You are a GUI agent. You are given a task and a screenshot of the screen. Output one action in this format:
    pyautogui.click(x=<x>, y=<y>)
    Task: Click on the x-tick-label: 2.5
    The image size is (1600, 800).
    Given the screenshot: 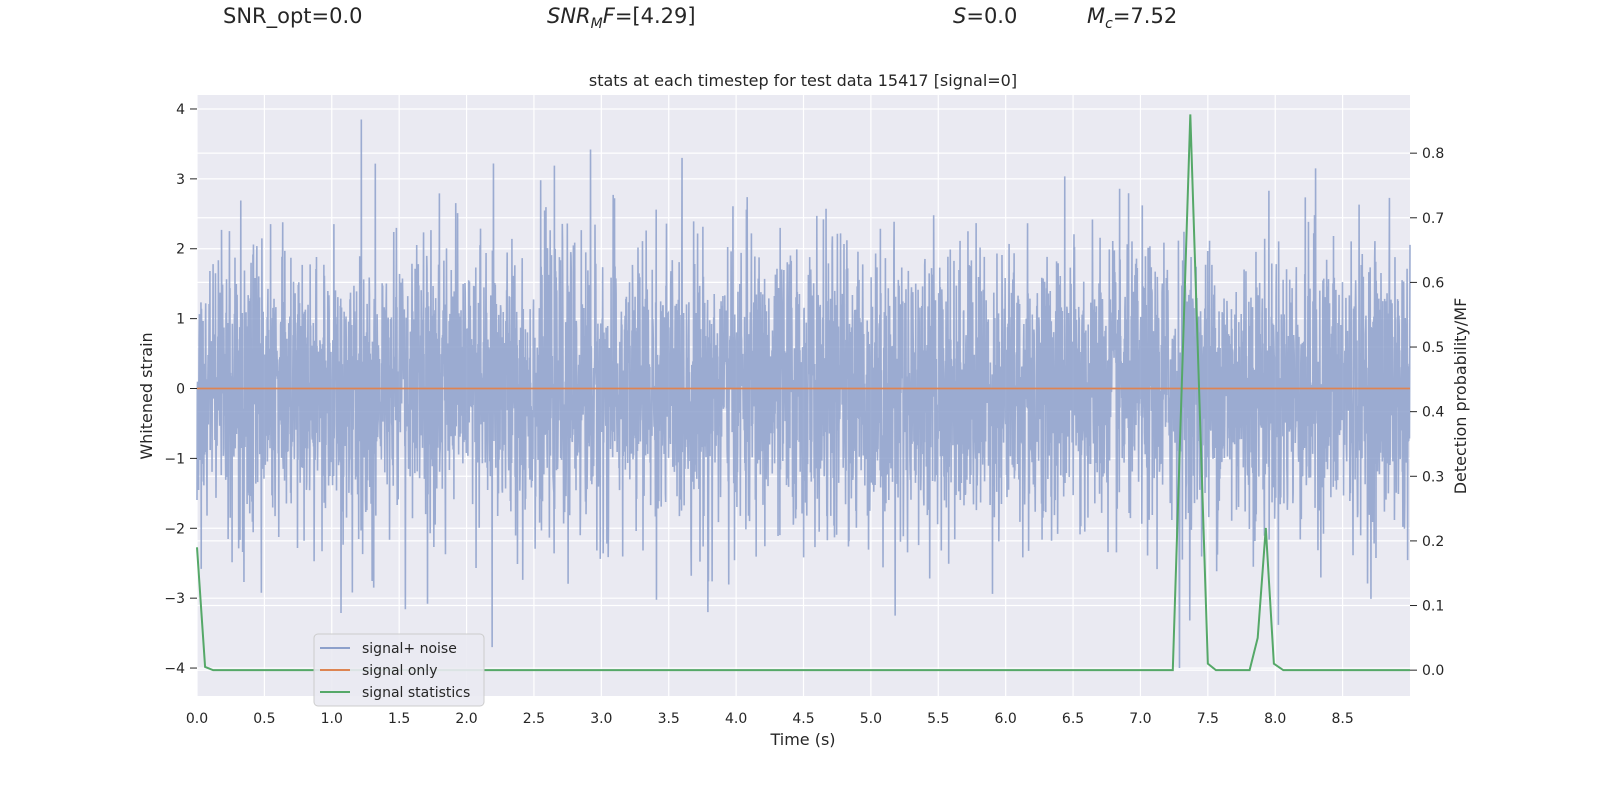 What is the action you would take?
    pyautogui.click(x=534, y=719)
    